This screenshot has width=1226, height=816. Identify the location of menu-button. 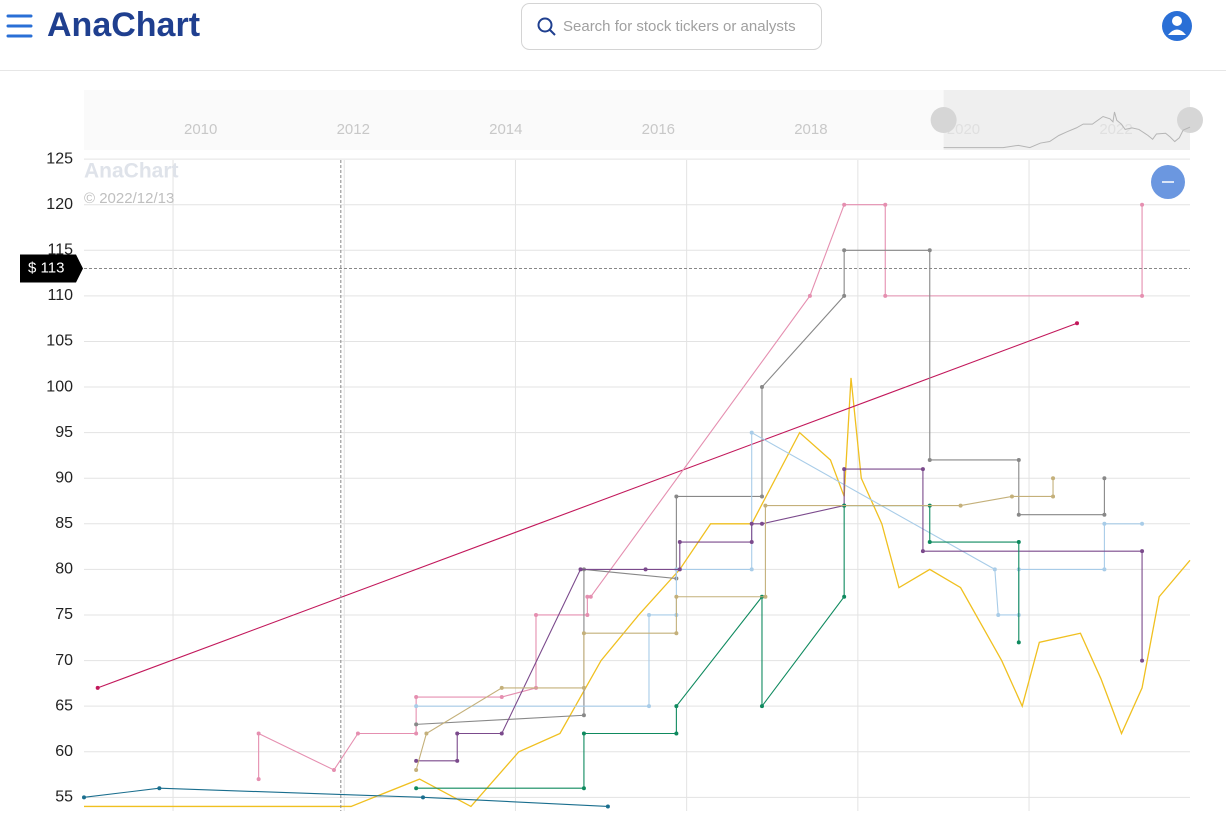
(19, 26).